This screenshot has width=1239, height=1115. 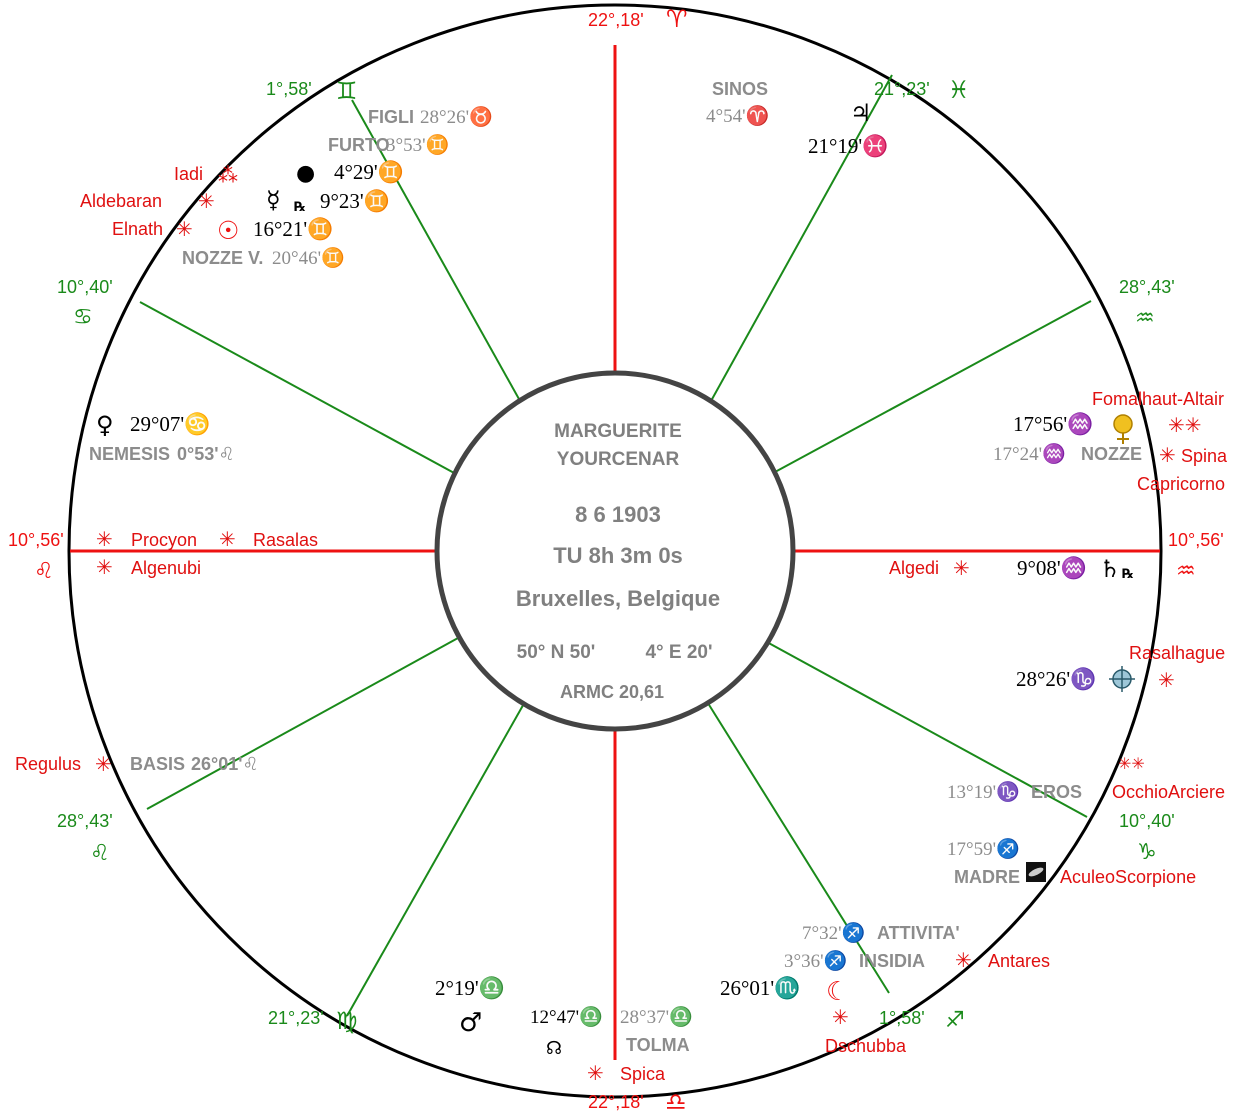 I want to click on black-moon-position: 4°29'♊, so click(x=369, y=171).